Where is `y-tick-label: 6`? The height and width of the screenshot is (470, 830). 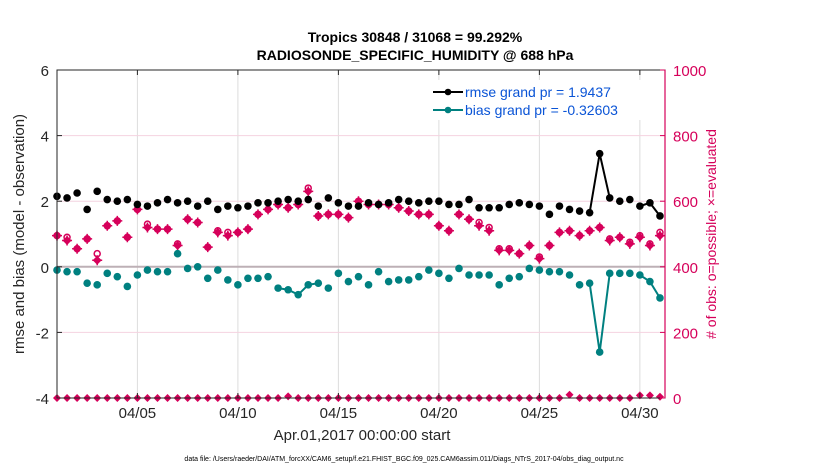
y-tick-label: 6 is located at coordinates (45, 71).